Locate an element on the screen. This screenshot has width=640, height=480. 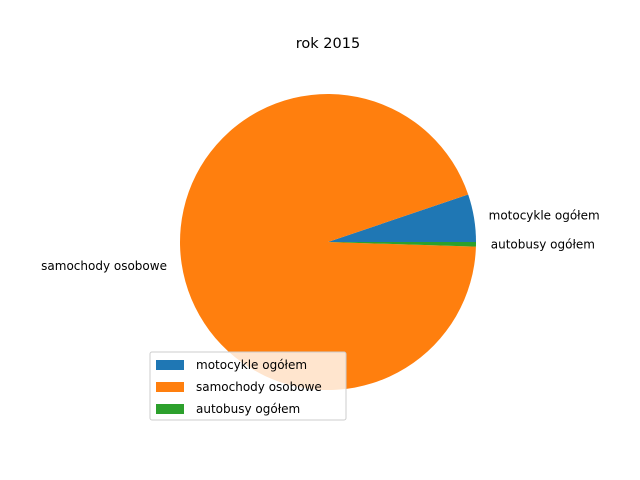
legend-swatch-motocykle-ogolem is located at coordinates (170, 365).